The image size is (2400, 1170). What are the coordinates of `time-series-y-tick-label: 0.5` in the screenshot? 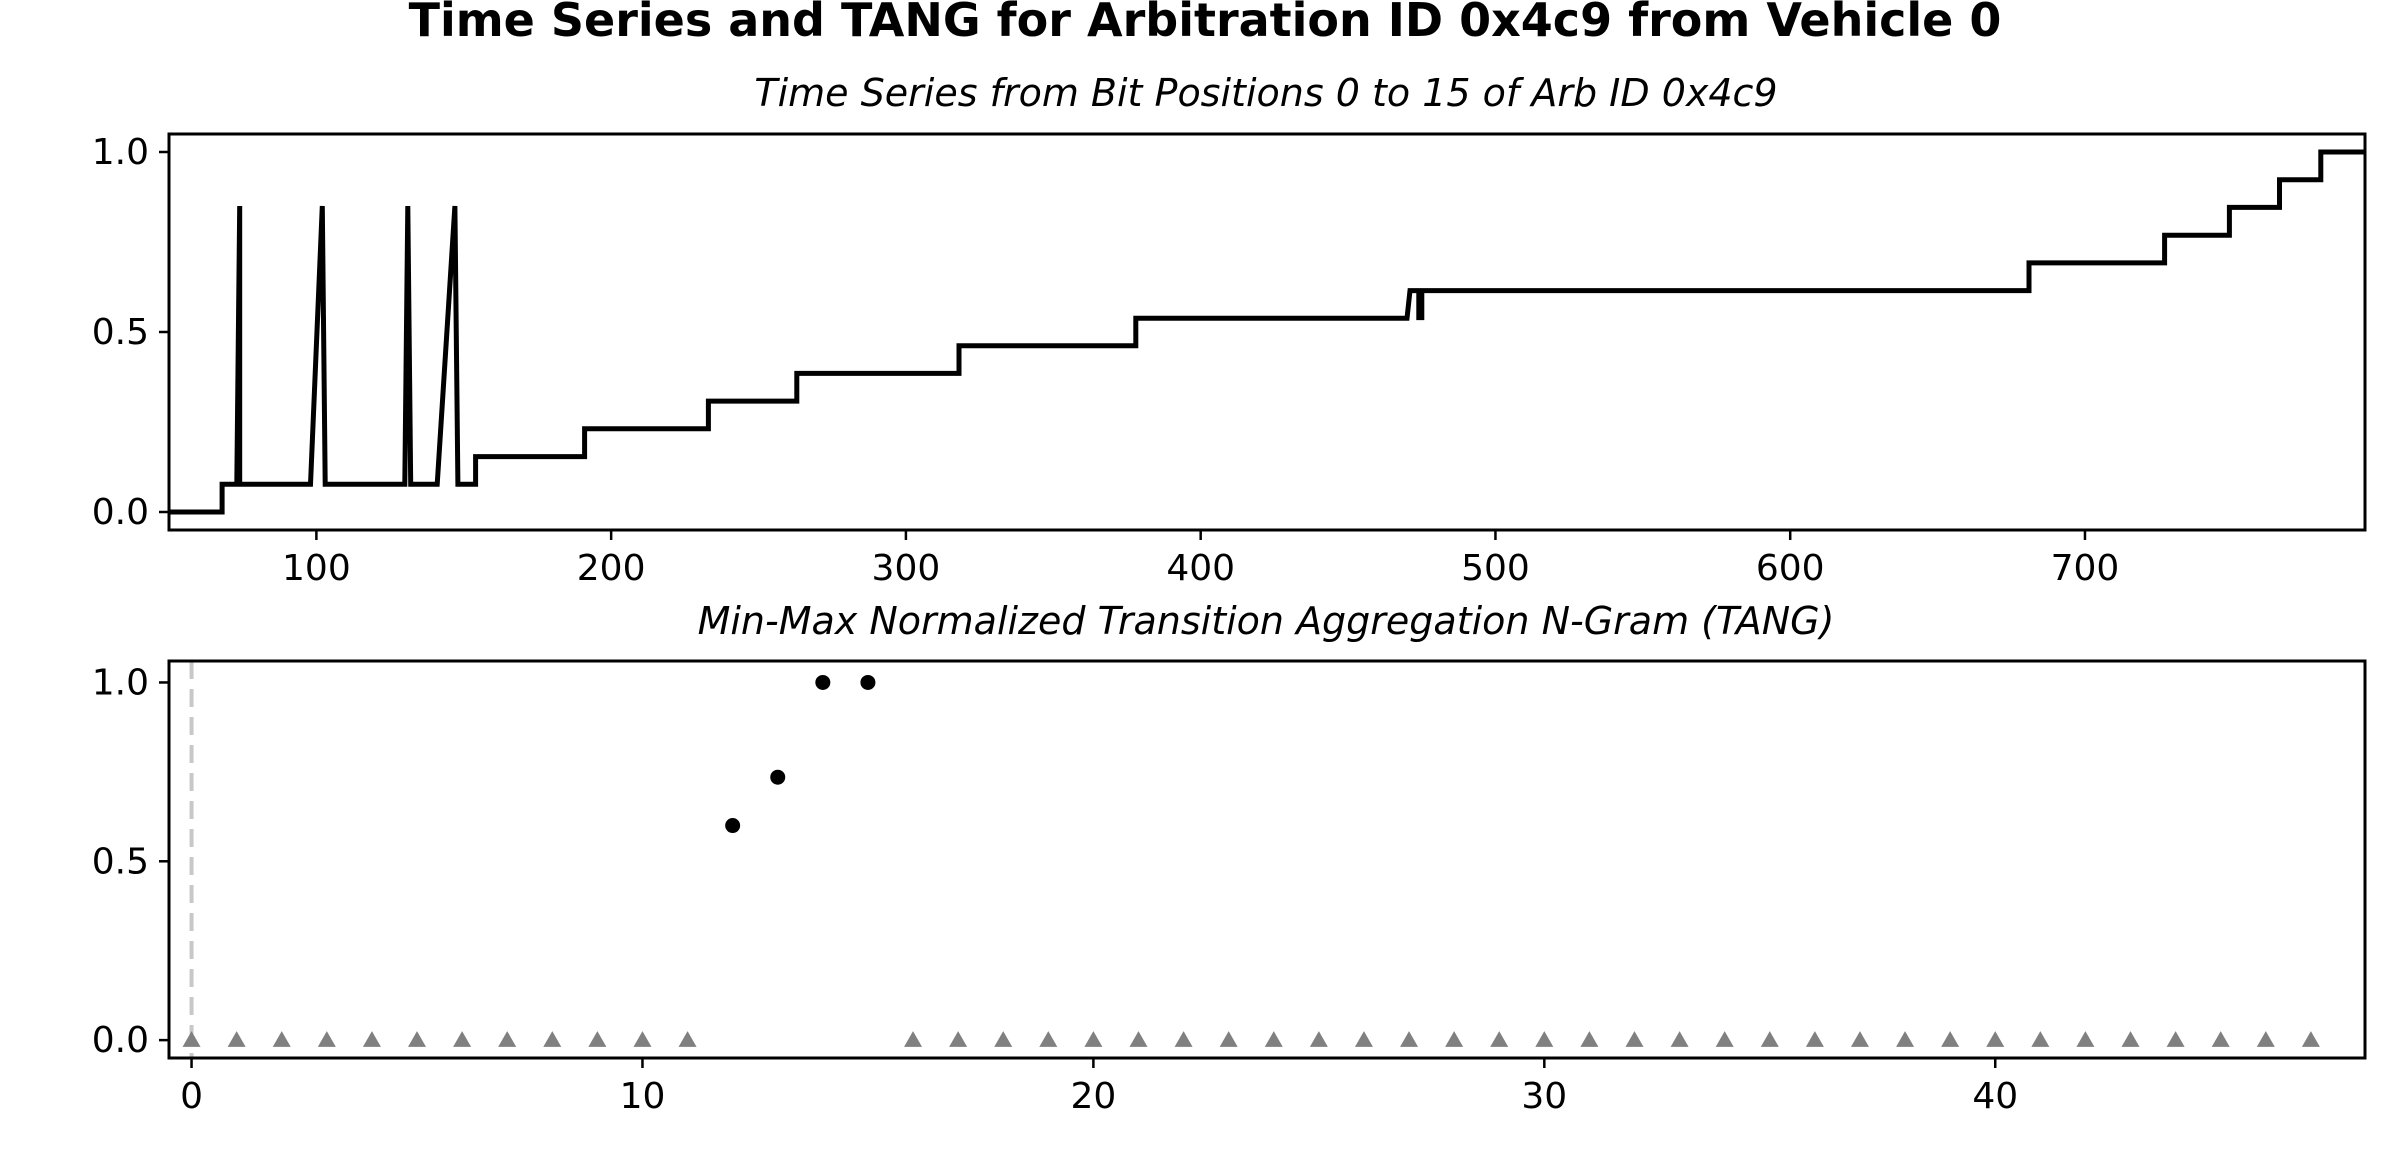 It's located at (120, 332).